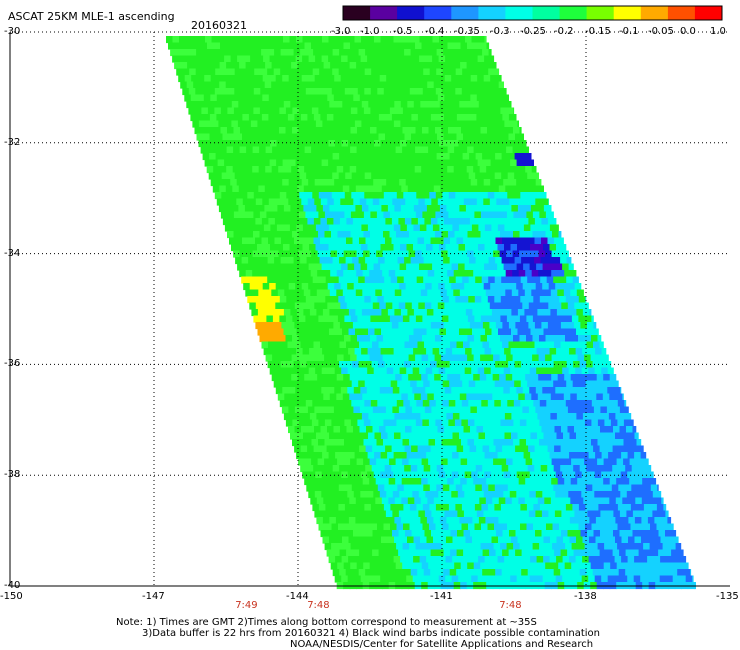 The height and width of the screenshot is (650, 740). What do you see at coordinates (546, 13) in the screenshot?
I see `colorbar-segment` at bounding box center [546, 13].